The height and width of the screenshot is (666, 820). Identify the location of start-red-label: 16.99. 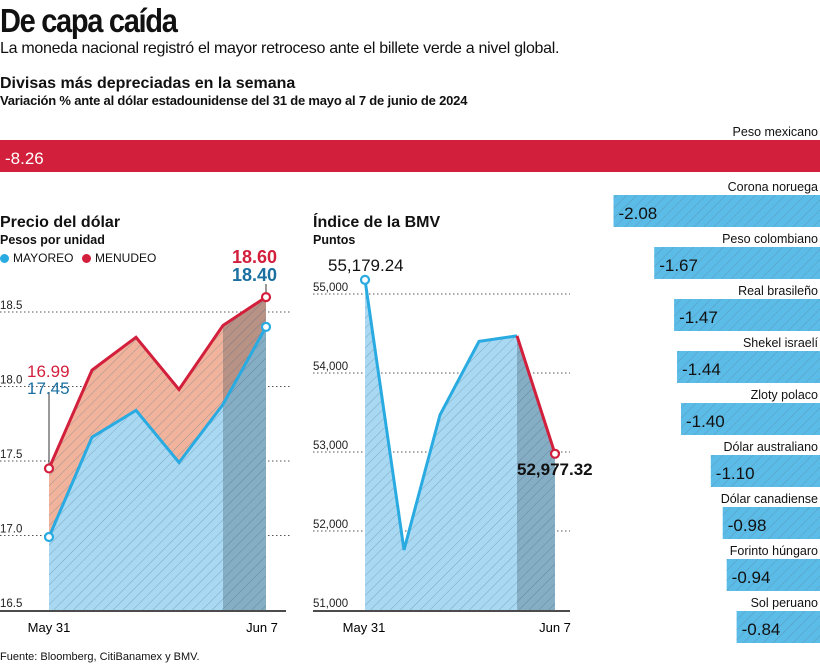
(48, 371).